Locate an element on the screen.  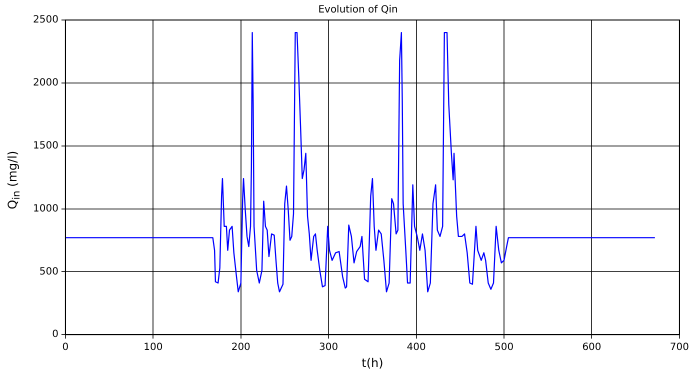
x-axis-title: t(h) is located at coordinates (373, 363).